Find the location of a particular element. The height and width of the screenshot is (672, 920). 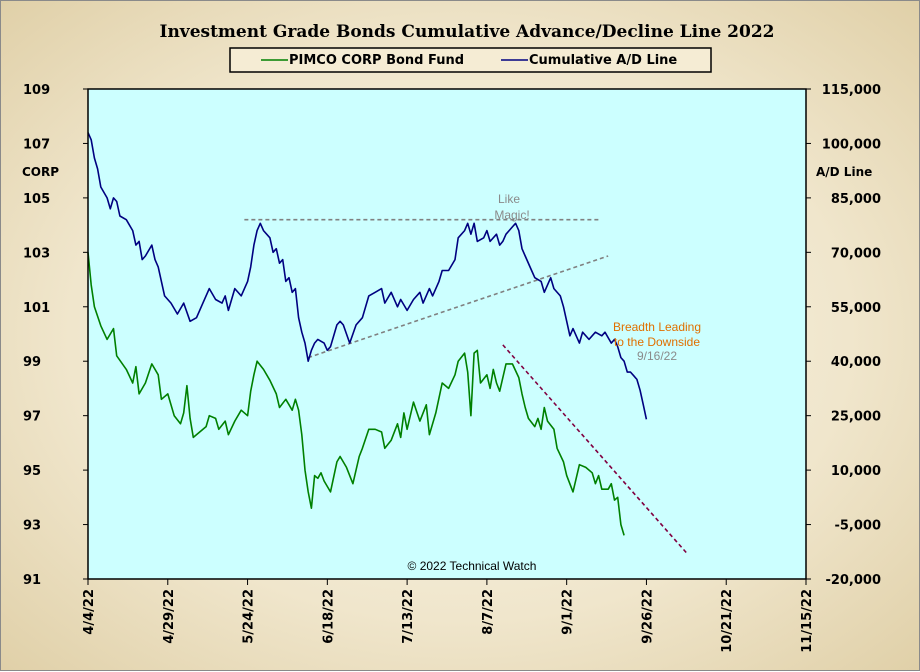

annotation-breadth-line2: to the Downside is located at coordinates (657, 342).